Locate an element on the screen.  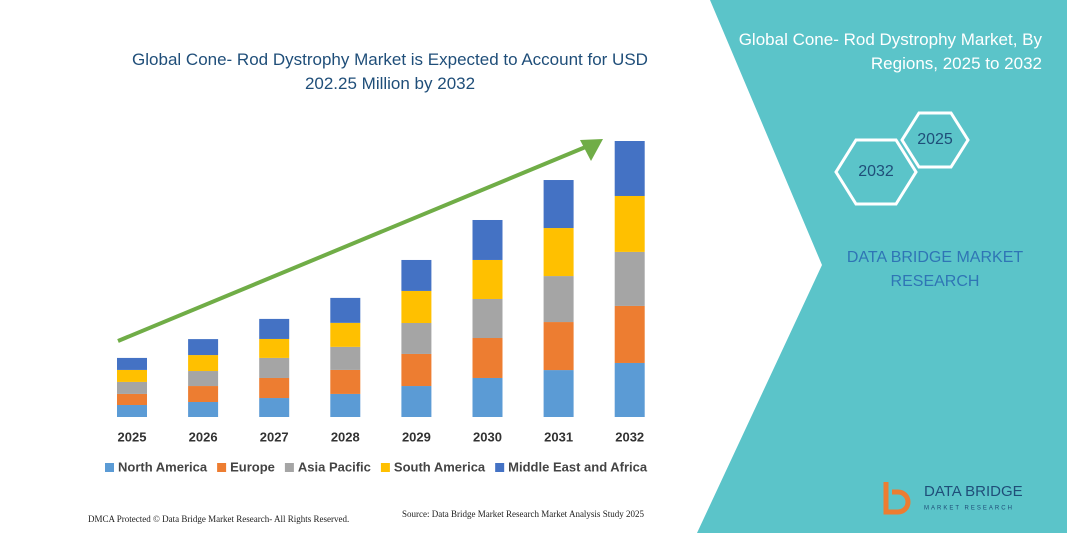
x-tick-label: 2030 is located at coordinates (487, 436).